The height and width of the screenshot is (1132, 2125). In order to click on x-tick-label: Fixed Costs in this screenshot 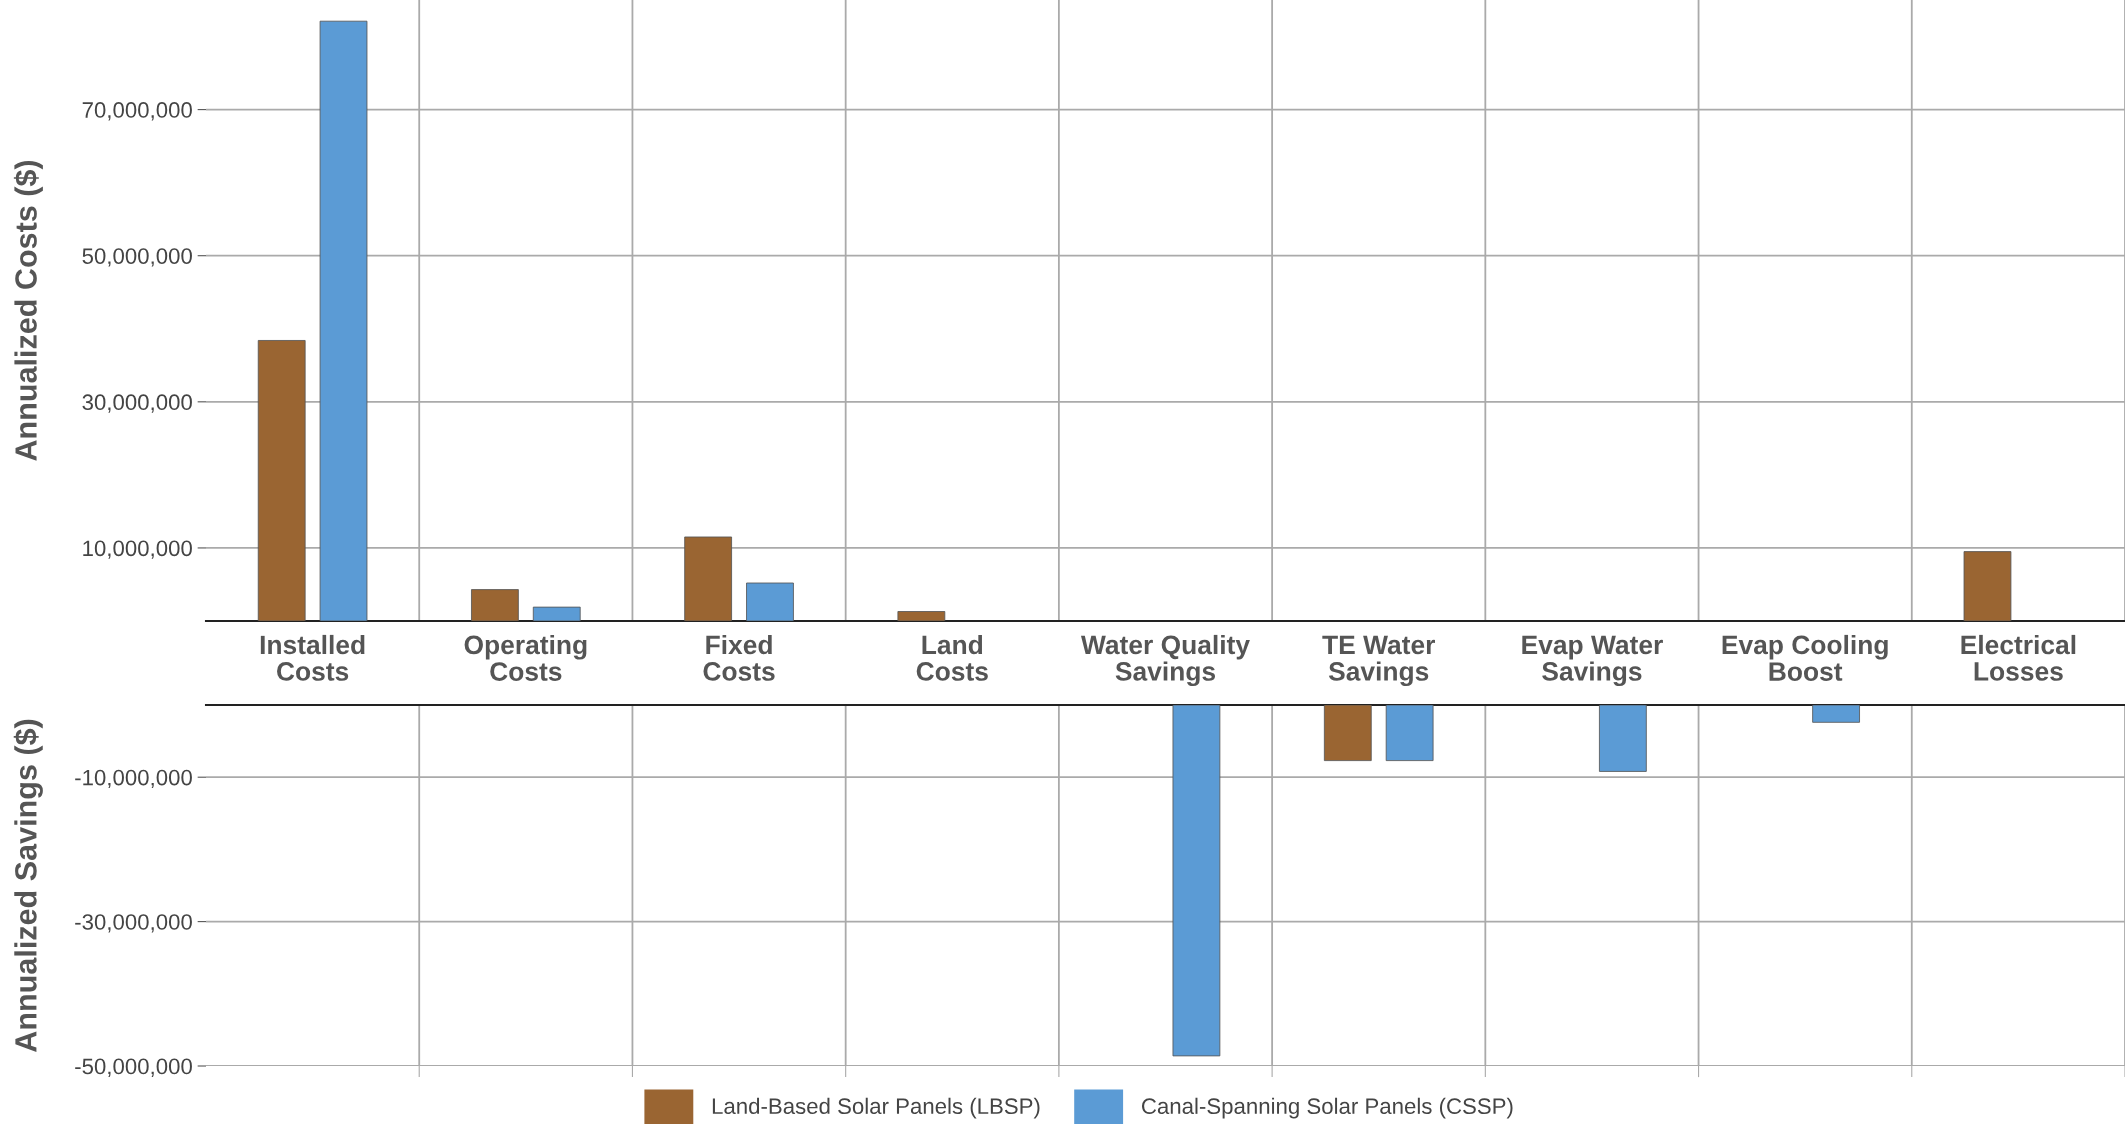, I will do `click(739, 657)`.